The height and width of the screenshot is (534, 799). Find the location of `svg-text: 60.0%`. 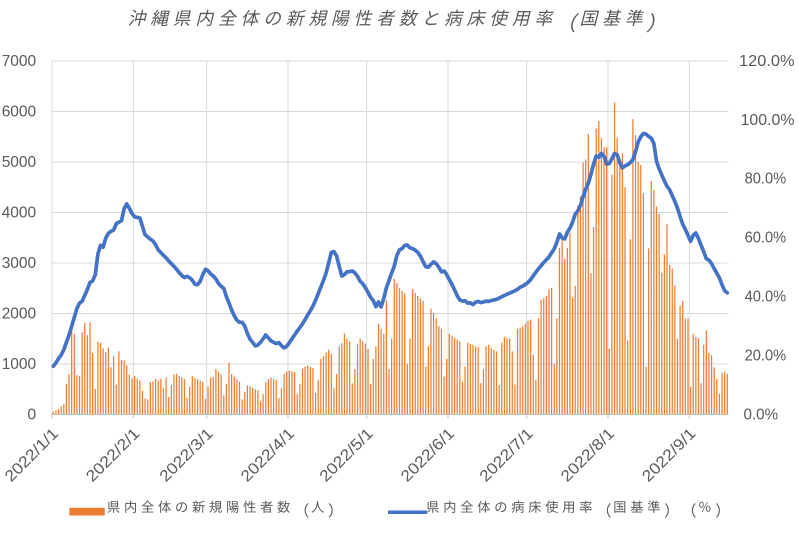

svg-text: 60.0% is located at coordinates (766, 238).